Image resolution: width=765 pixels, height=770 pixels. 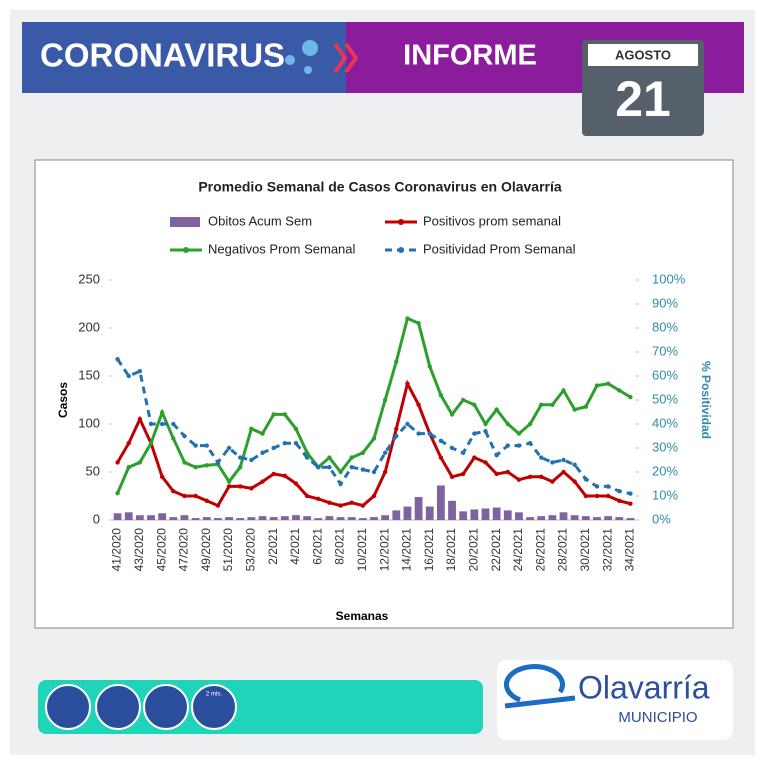 What do you see at coordinates (362, 616) in the screenshot?
I see `x-axis-title: Semanas` at bounding box center [362, 616].